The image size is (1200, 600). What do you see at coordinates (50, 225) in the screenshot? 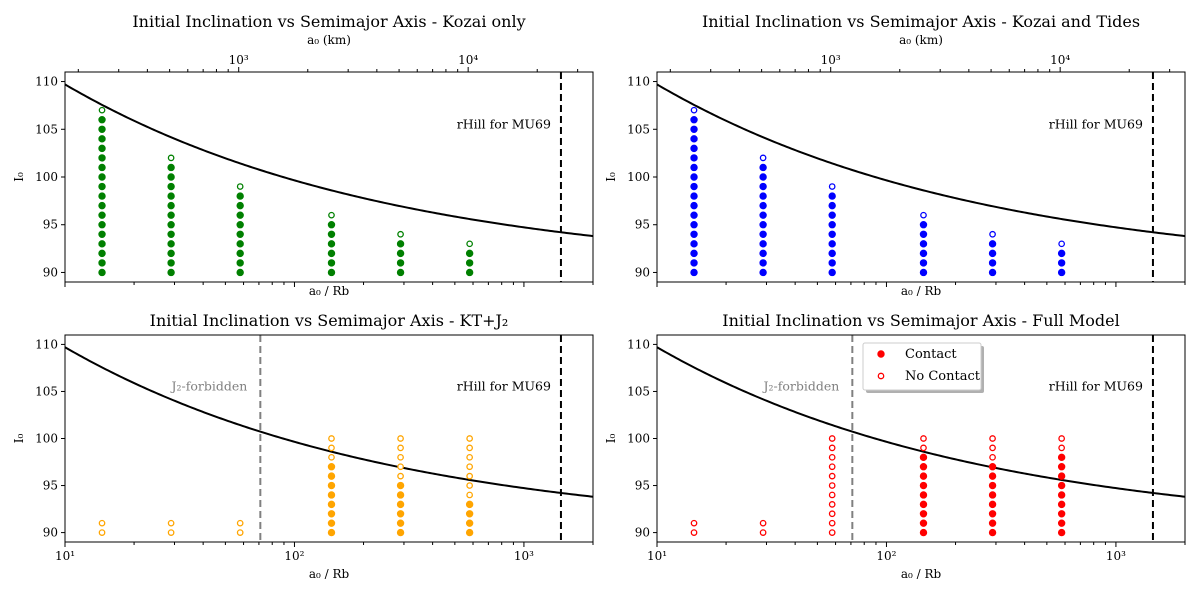
I see `y-tick-label: 95` at bounding box center [50, 225].